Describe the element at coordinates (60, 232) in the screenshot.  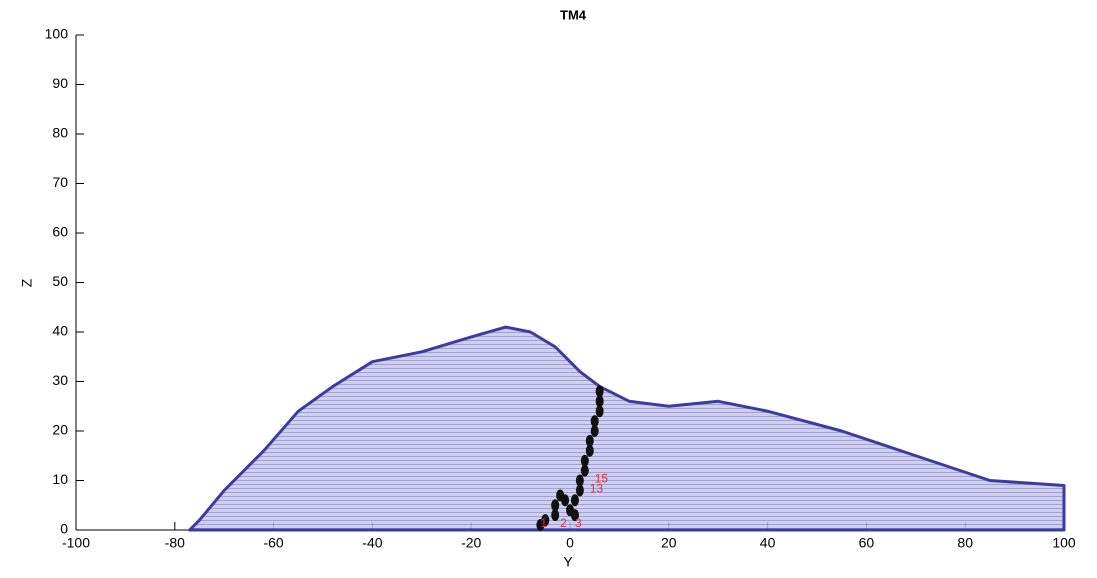
I see `y-tick-label: 60` at that location.